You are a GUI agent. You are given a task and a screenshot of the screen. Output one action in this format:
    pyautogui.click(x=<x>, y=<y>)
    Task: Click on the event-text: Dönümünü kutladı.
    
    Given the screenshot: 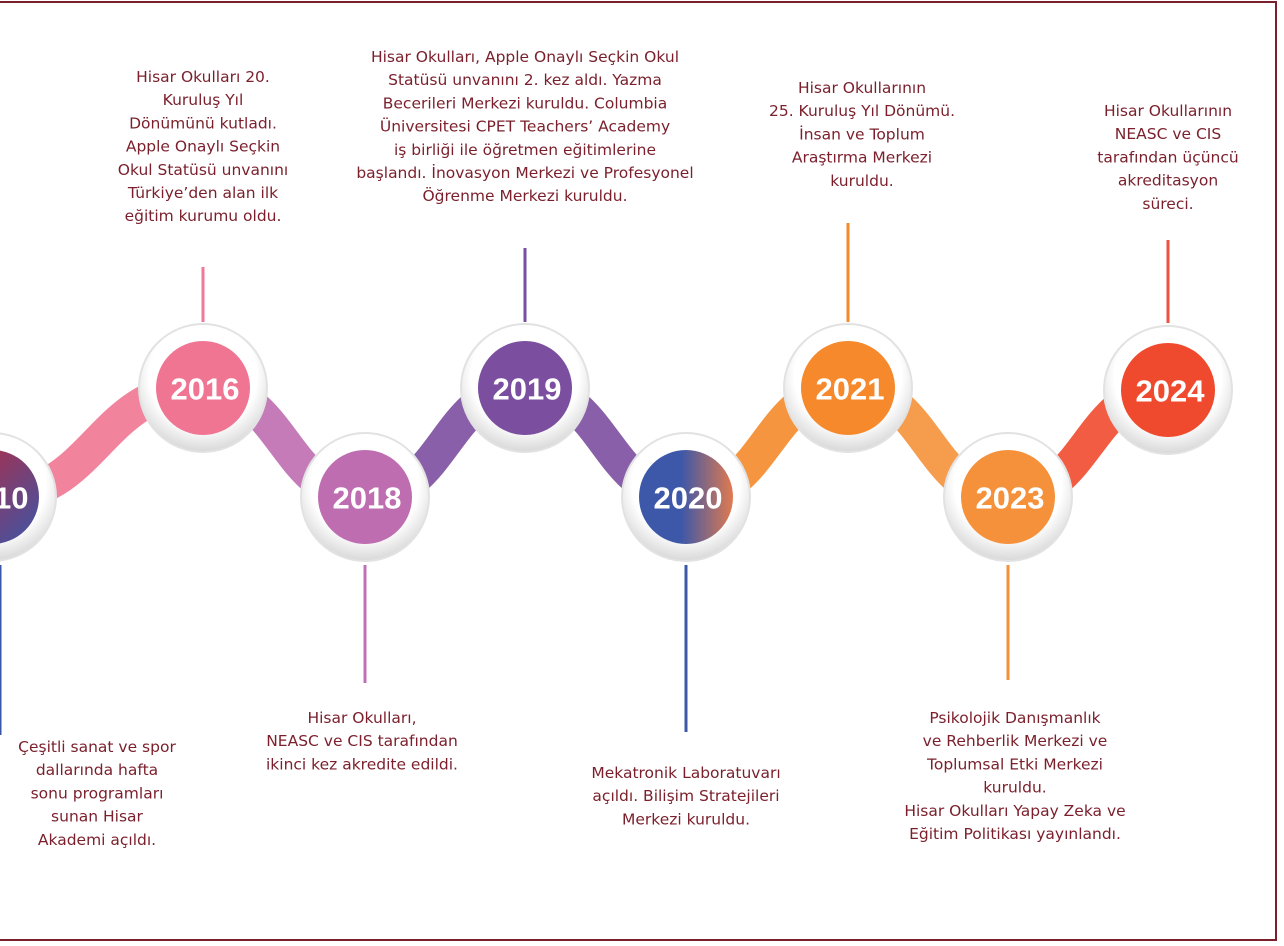 What is the action you would take?
    pyautogui.click(x=203, y=123)
    